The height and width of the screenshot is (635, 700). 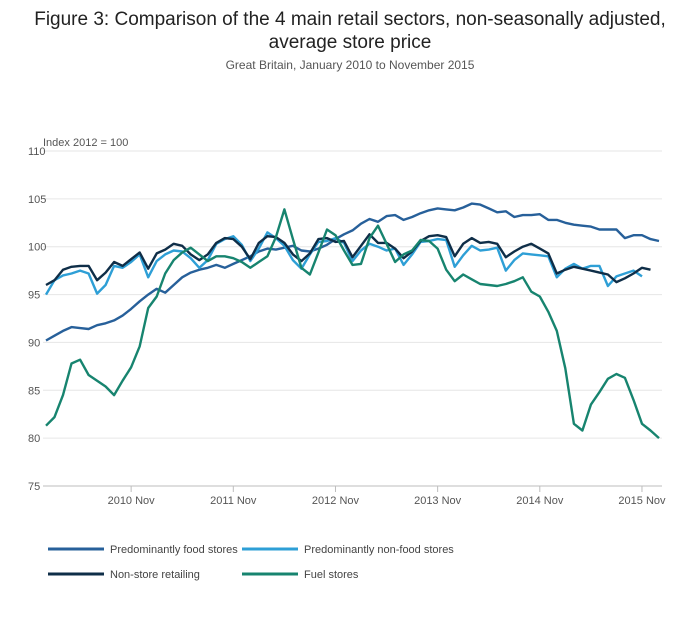 I want to click on y-tick-label: 100, so click(x=37, y=248).